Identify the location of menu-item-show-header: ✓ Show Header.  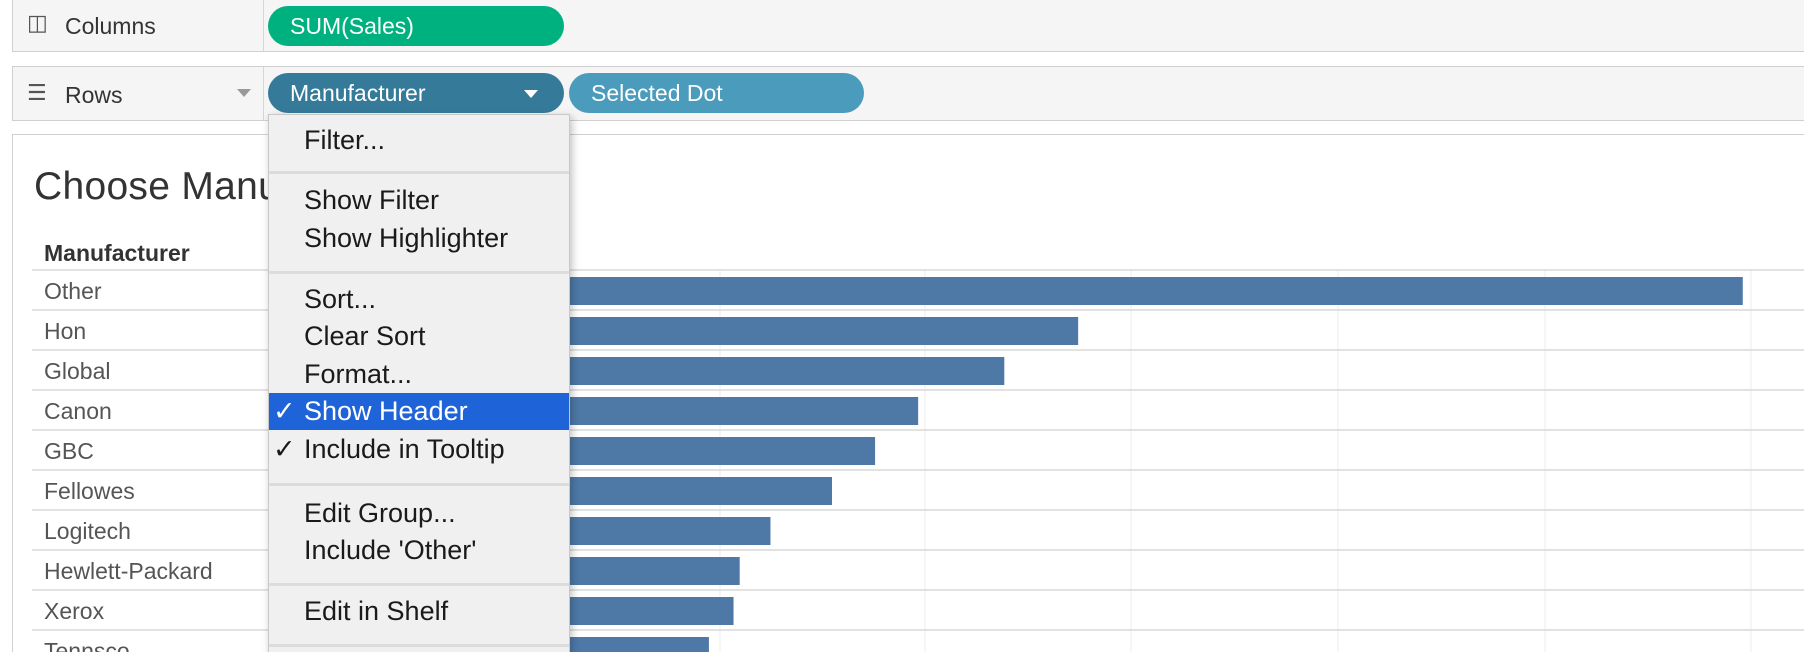
(419, 411).